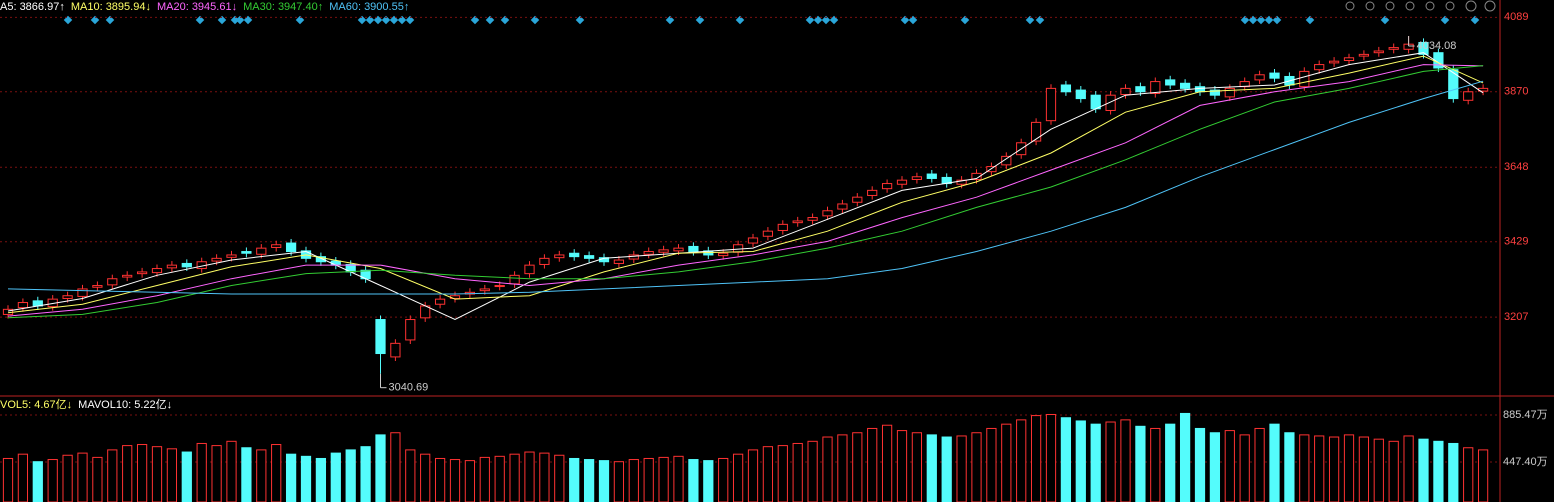 The width and height of the screenshot is (1554, 502). Describe the element at coordinates (1471, 6) in the screenshot. I see `zoom-in` at that location.